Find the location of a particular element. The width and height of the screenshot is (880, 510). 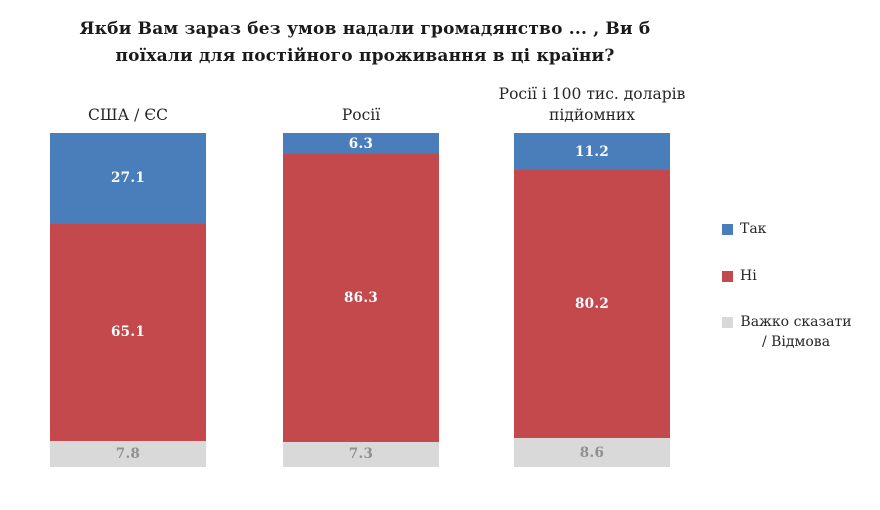

bar-segment-yes: 11.2 is located at coordinates (592, 152).